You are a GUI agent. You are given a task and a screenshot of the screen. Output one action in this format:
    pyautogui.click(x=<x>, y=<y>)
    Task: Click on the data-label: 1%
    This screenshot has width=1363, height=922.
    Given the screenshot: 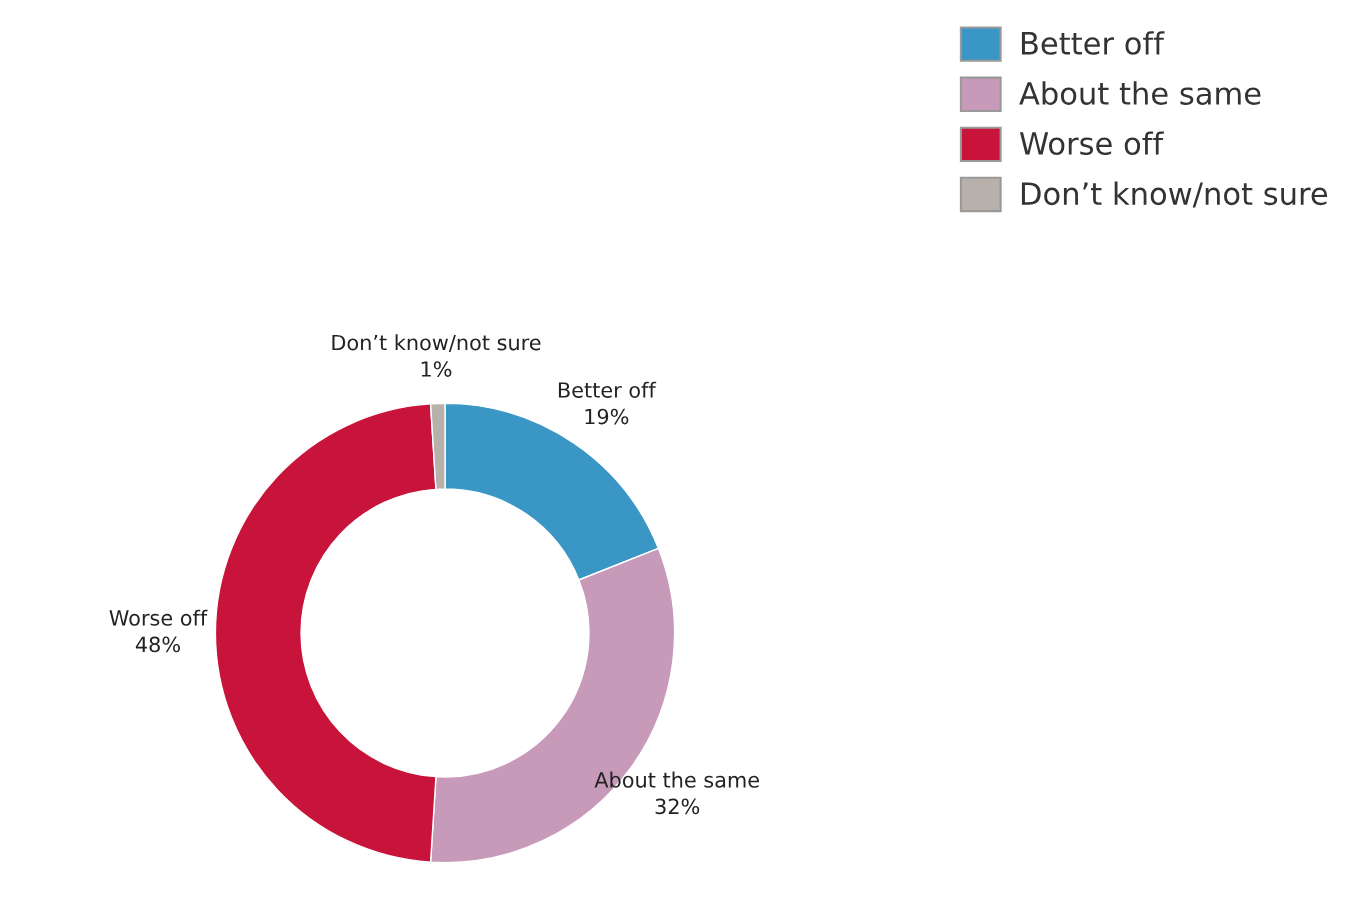 What is the action you would take?
    pyautogui.click(x=436, y=369)
    